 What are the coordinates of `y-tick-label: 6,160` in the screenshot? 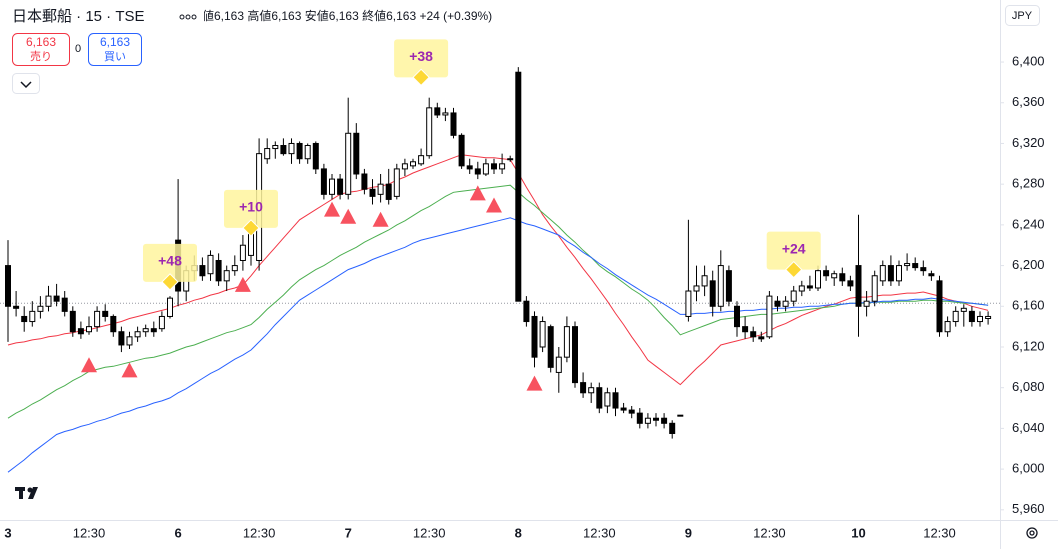 It's located at (1028, 305).